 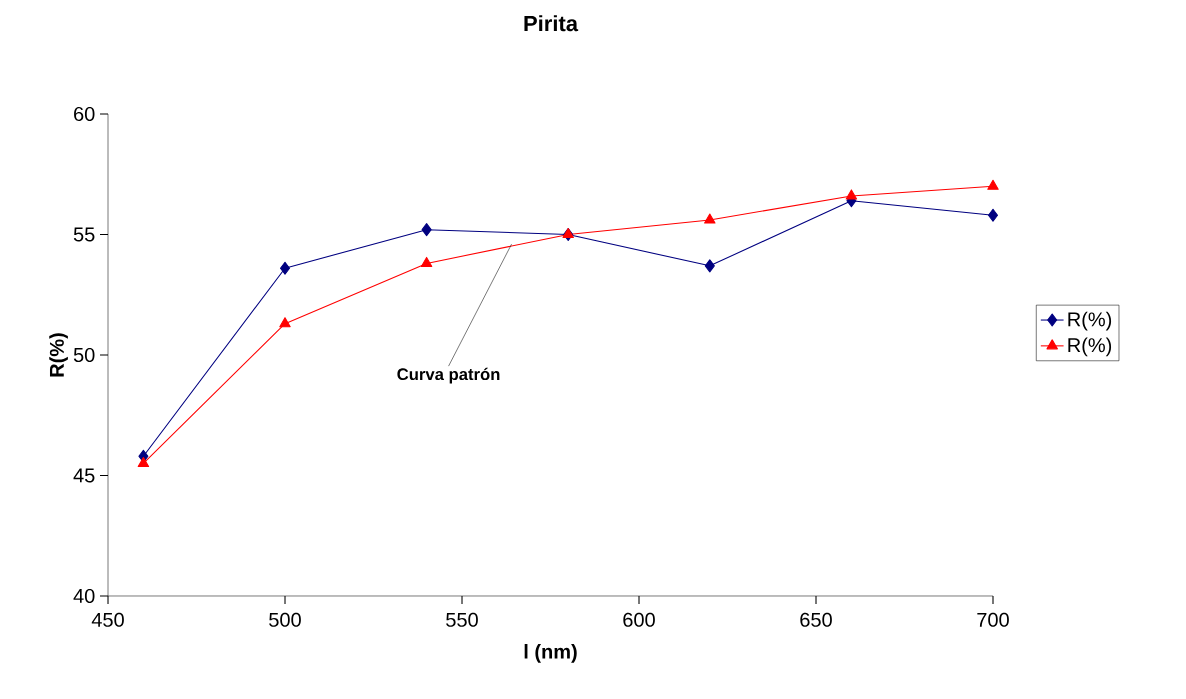 I want to click on x-tick-label: 600, so click(x=639, y=619).